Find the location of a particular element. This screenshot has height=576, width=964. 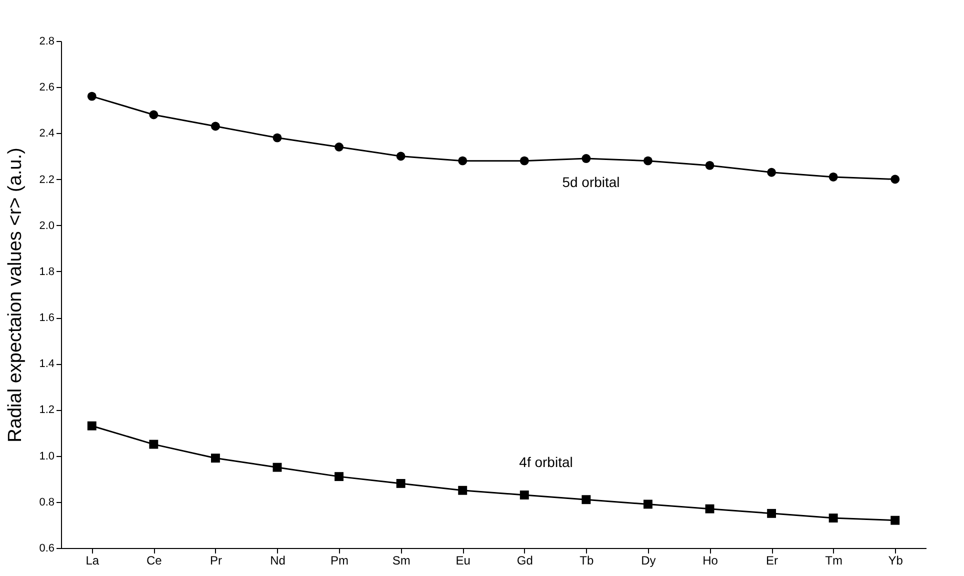

x-tick-label: Nd is located at coordinates (278, 561).